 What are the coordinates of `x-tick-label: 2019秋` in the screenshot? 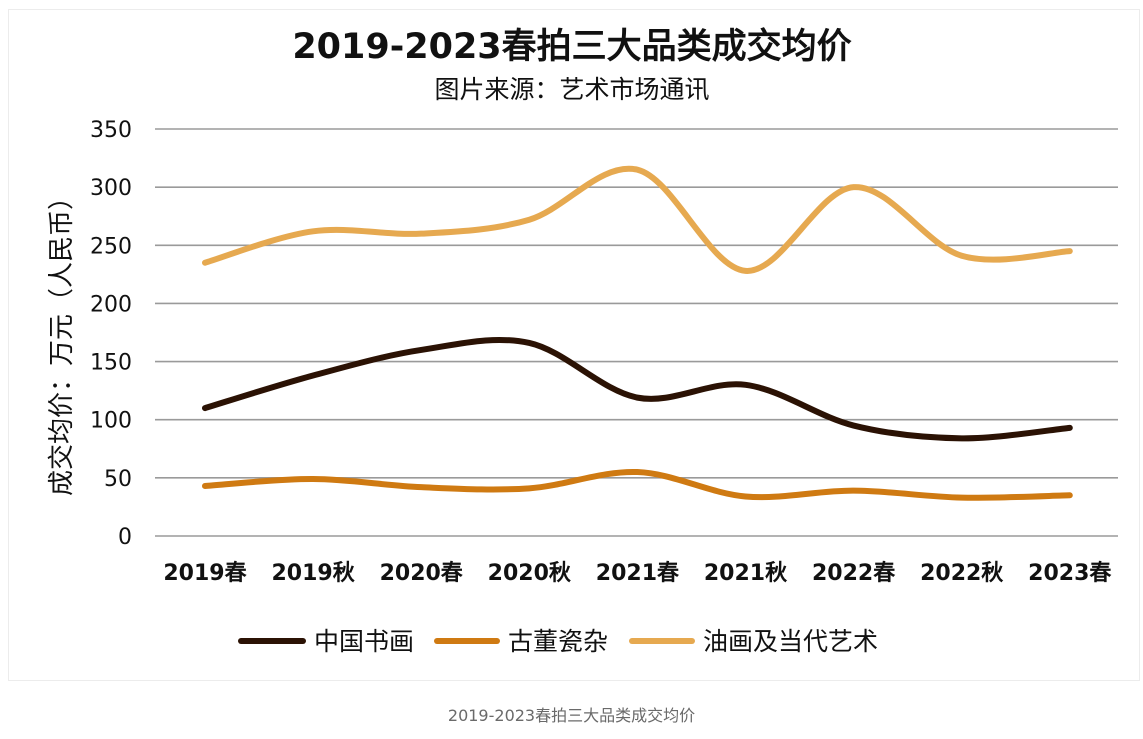 It's located at (313, 573).